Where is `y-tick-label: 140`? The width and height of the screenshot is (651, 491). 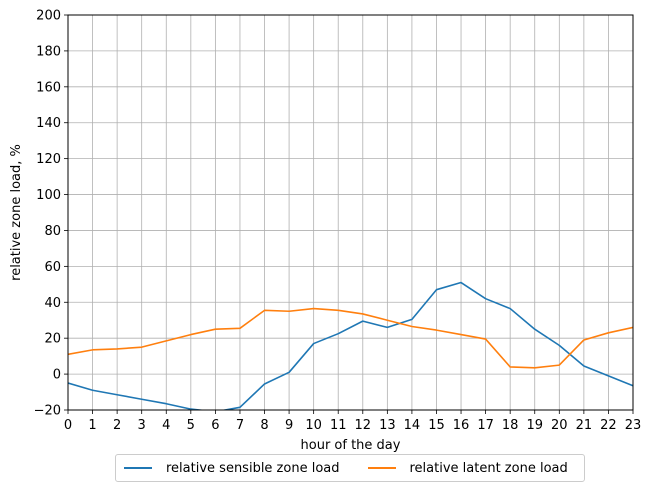 y-tick-label: 140 is located at coordinates (48, 123).